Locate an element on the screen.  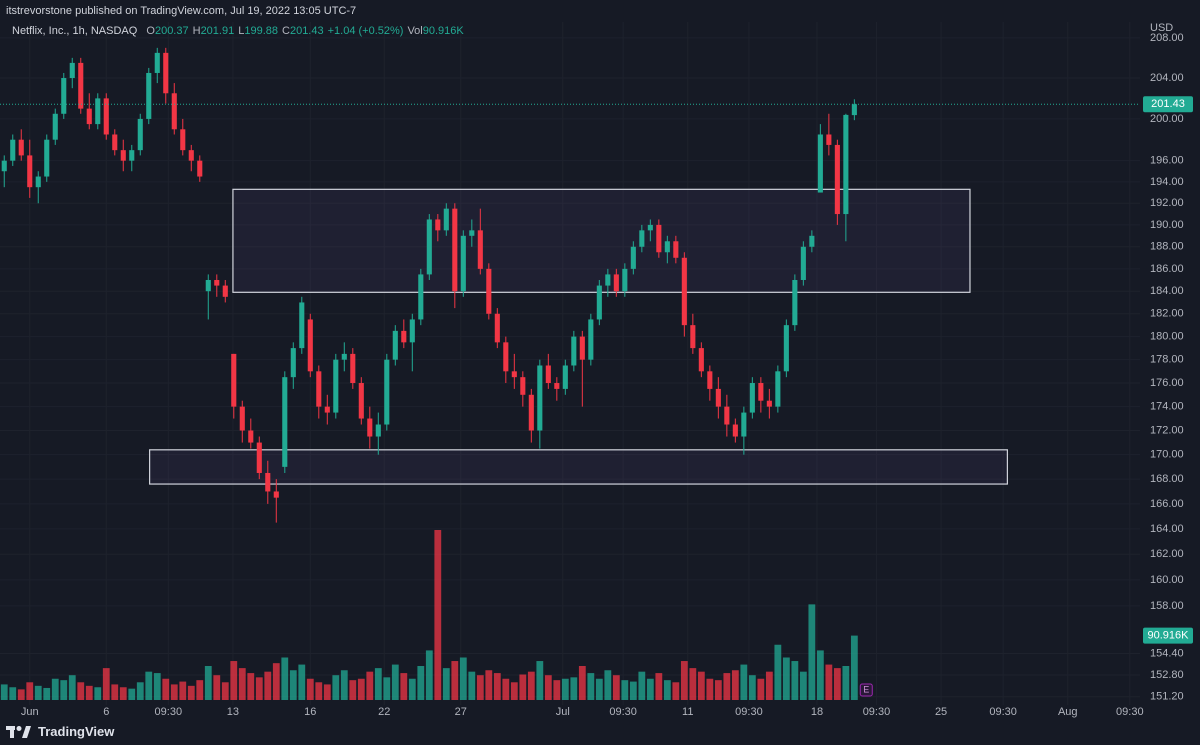
y-tick-label: 172.00 is located at coordinates (1167, 430).